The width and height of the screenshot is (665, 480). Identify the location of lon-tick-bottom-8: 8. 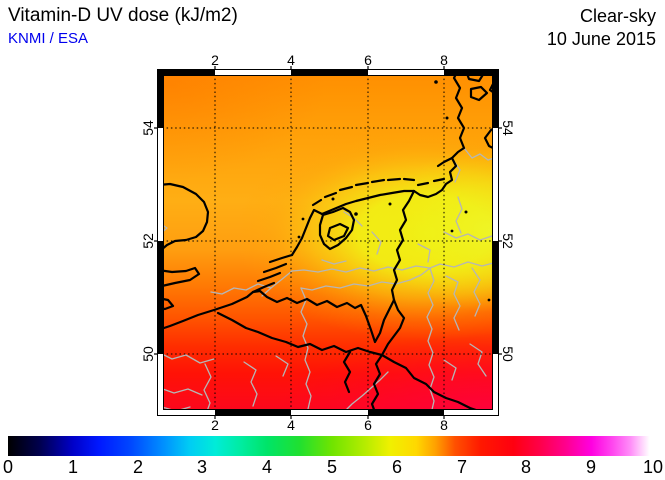
(444, 425).